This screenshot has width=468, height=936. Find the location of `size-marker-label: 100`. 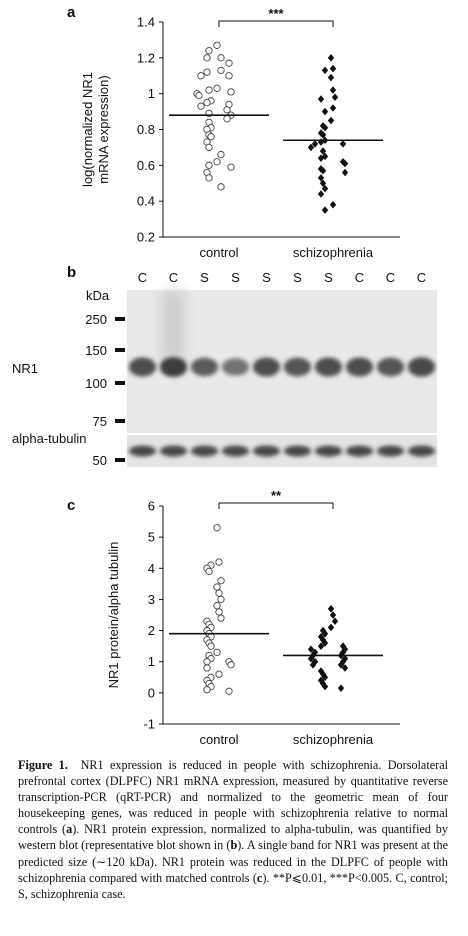

size-marker-label: 100 is located at coordinates (96, 383).